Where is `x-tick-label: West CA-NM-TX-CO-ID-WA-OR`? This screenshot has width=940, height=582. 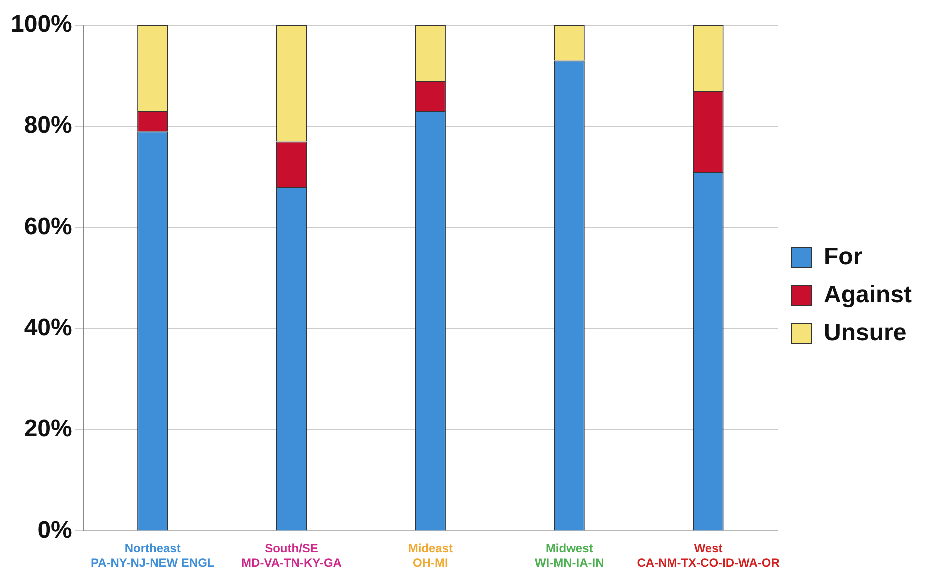
x-tick-label: West CA-NM-TX-CO-ID-WA-OR is located at coordinates (708, 556).